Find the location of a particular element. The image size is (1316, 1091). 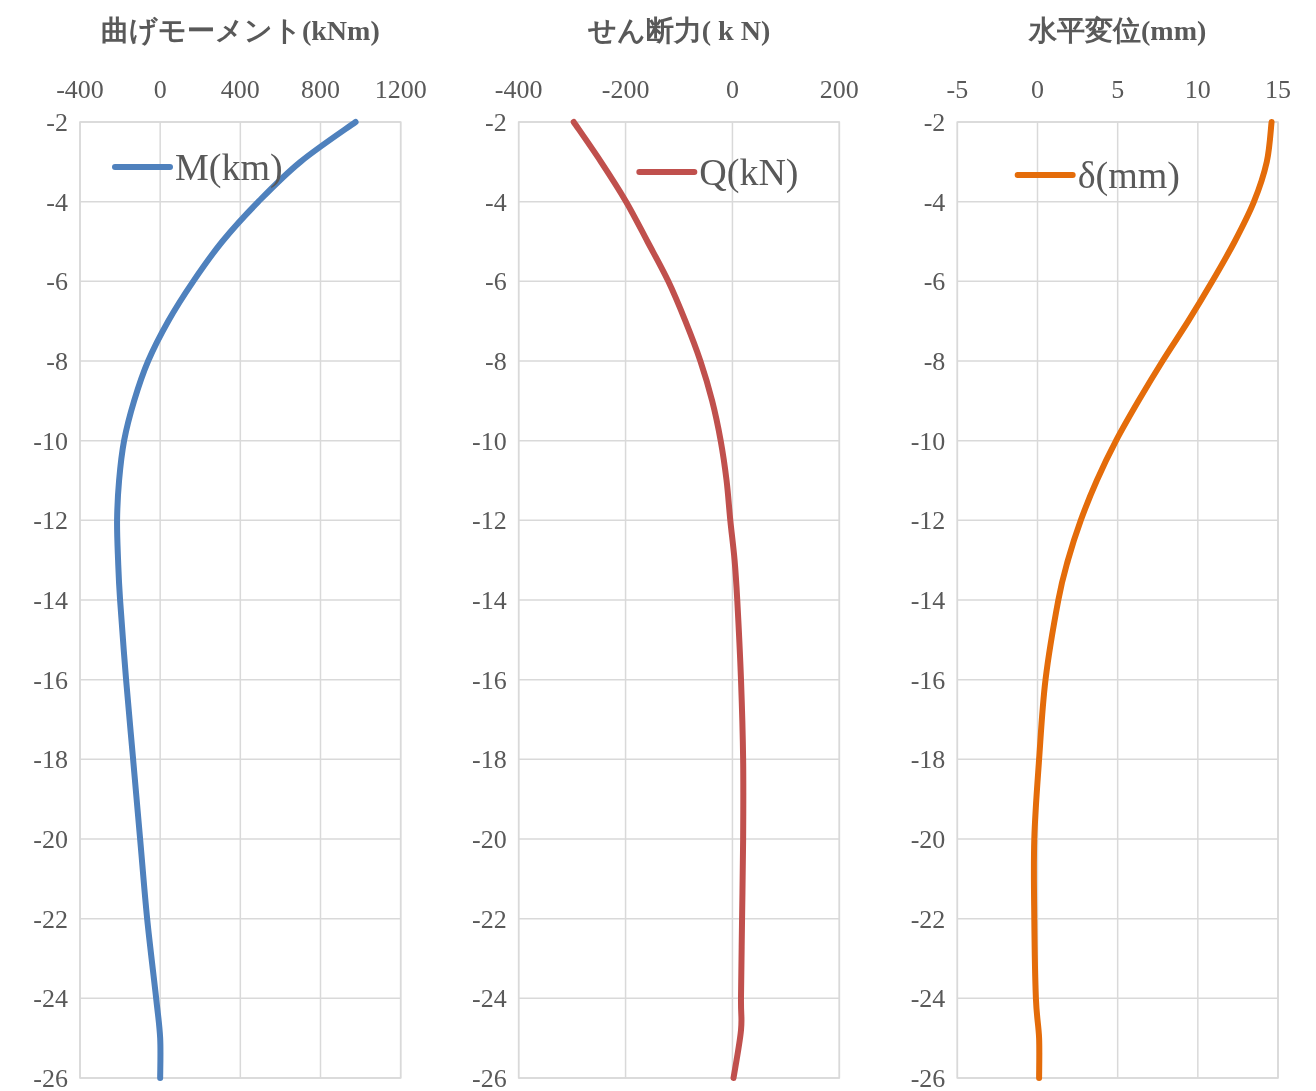

x-tick-label: 200 is located at coordinates (839, 89).